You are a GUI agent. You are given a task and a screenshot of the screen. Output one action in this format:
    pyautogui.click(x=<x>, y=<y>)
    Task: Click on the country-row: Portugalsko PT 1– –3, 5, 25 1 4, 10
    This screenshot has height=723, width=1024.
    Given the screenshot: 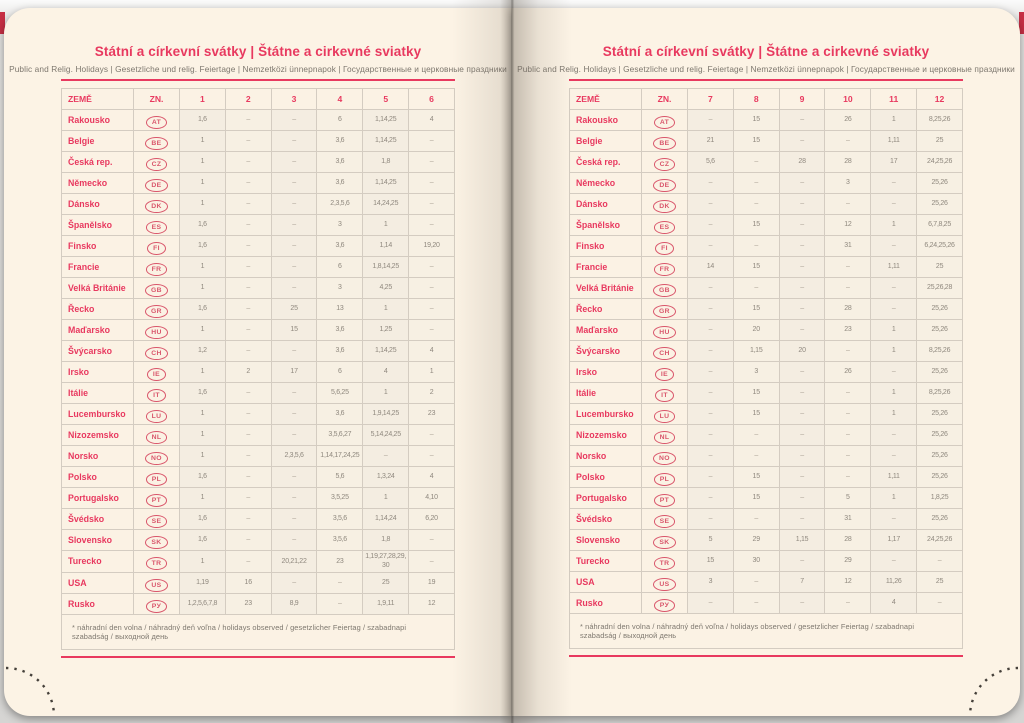 What is the action you would take?
    pyautogui.click(x=258, y=498)
    